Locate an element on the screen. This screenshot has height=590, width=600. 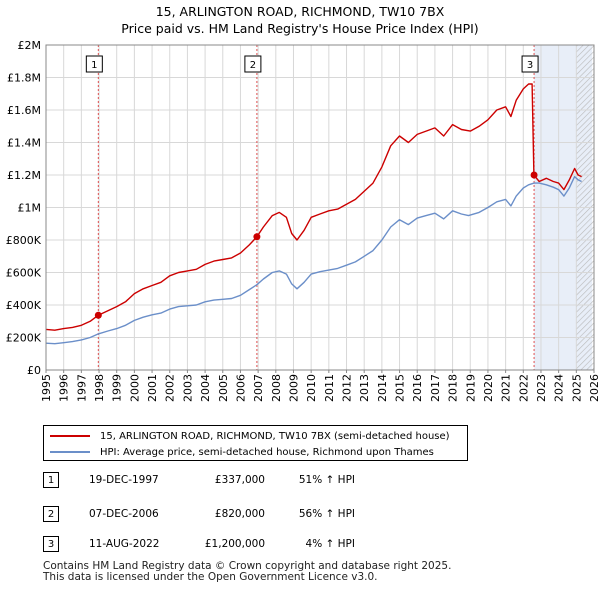
x-tick-label: 2002 is located at coordinates (170, 388).